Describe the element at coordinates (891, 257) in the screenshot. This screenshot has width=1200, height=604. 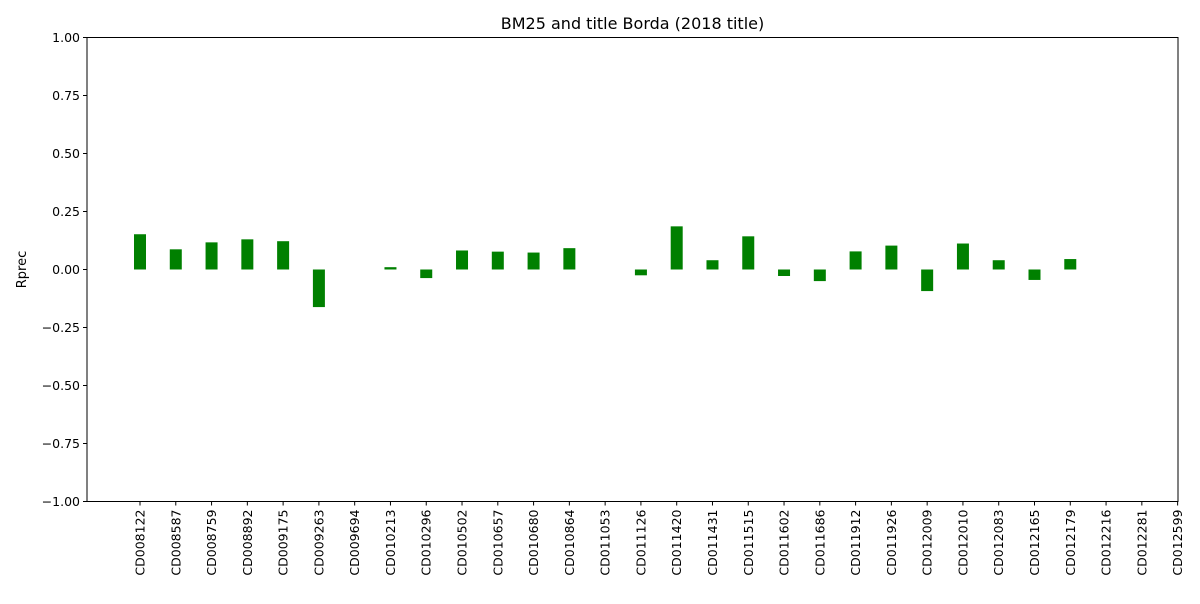
I see `bar-CD011926` at that location.